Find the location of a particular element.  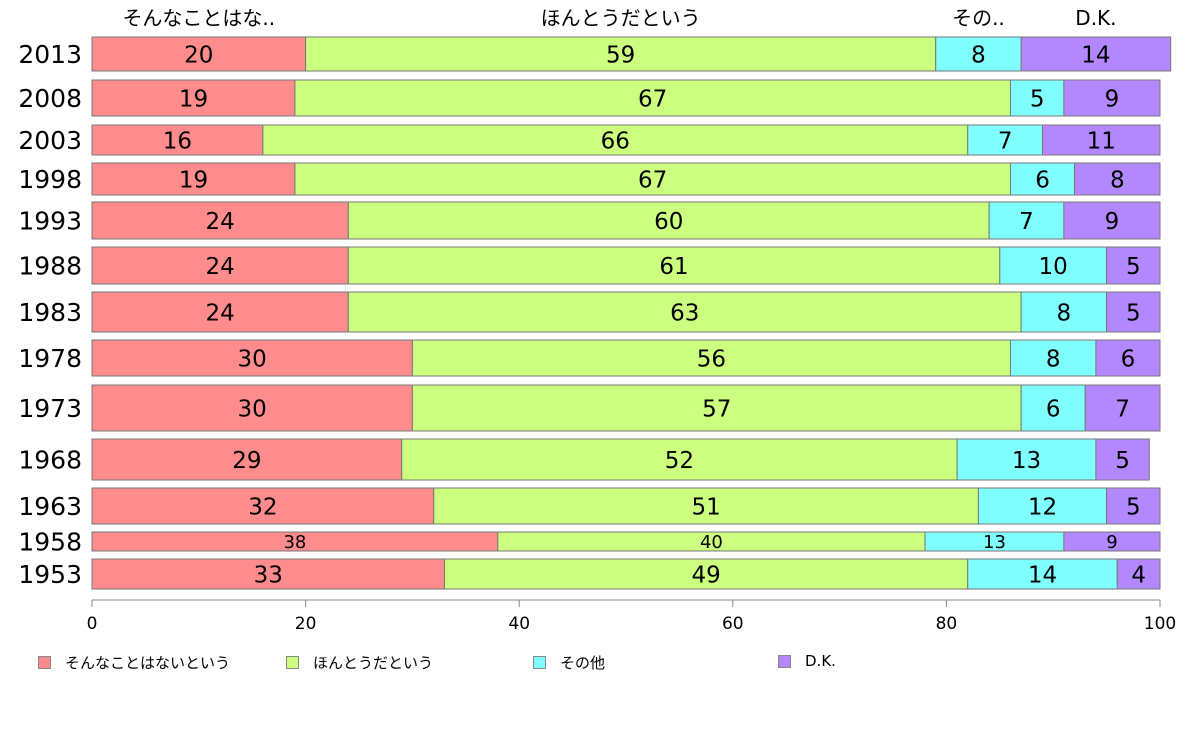

data-label: 52 is located at coordinates (679, 461).